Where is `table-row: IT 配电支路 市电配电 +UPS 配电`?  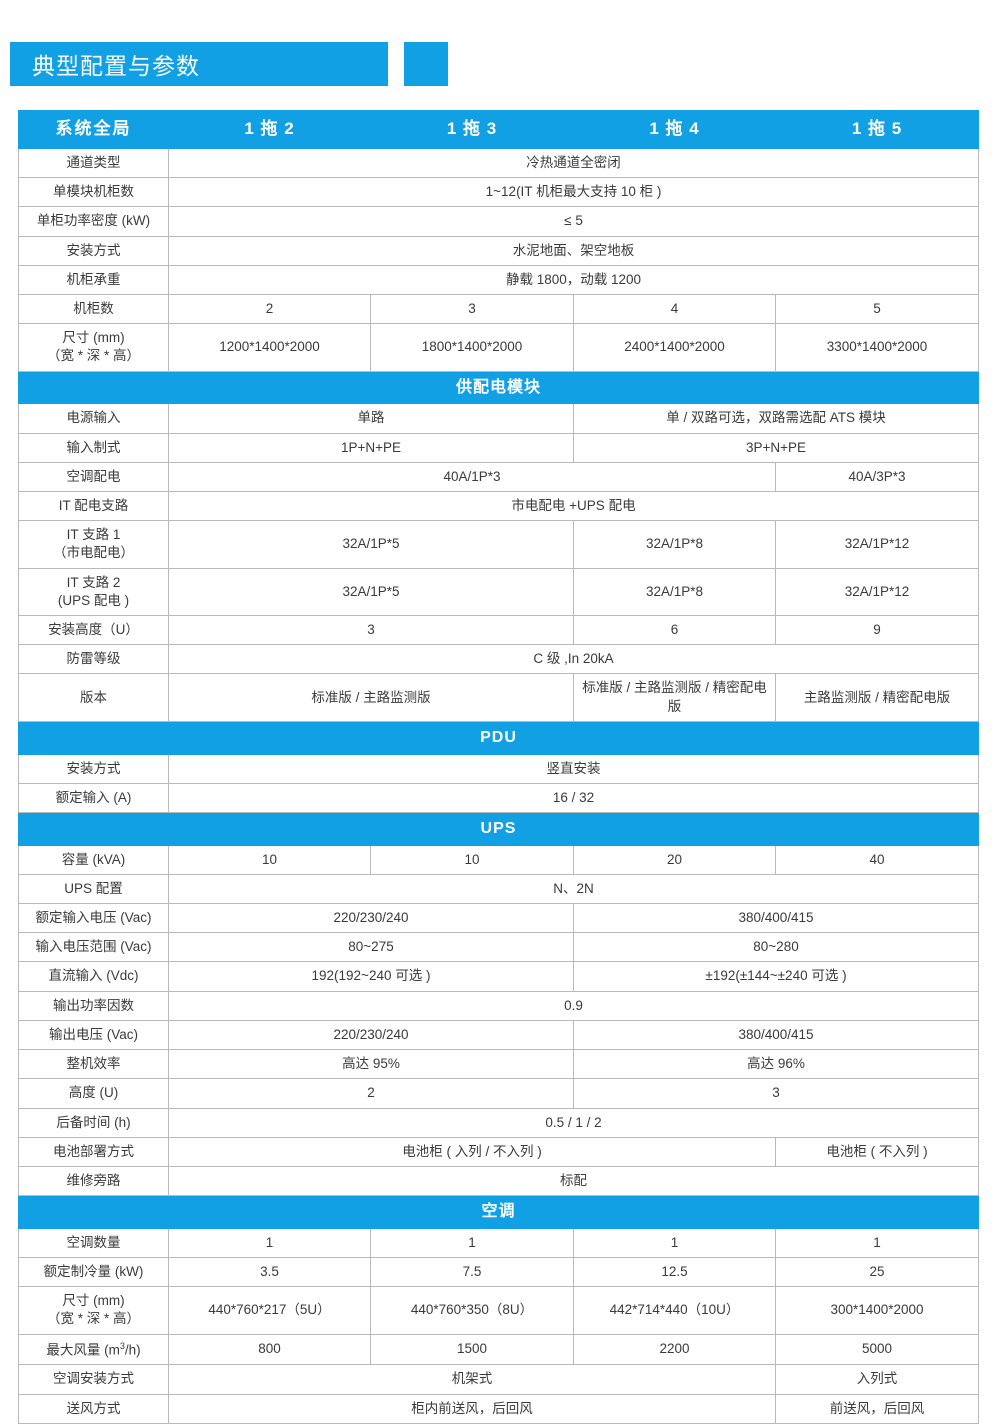 table-row: IT 配电支路 市电配电 +UPS 配电 is located at coordinates (498, 506).